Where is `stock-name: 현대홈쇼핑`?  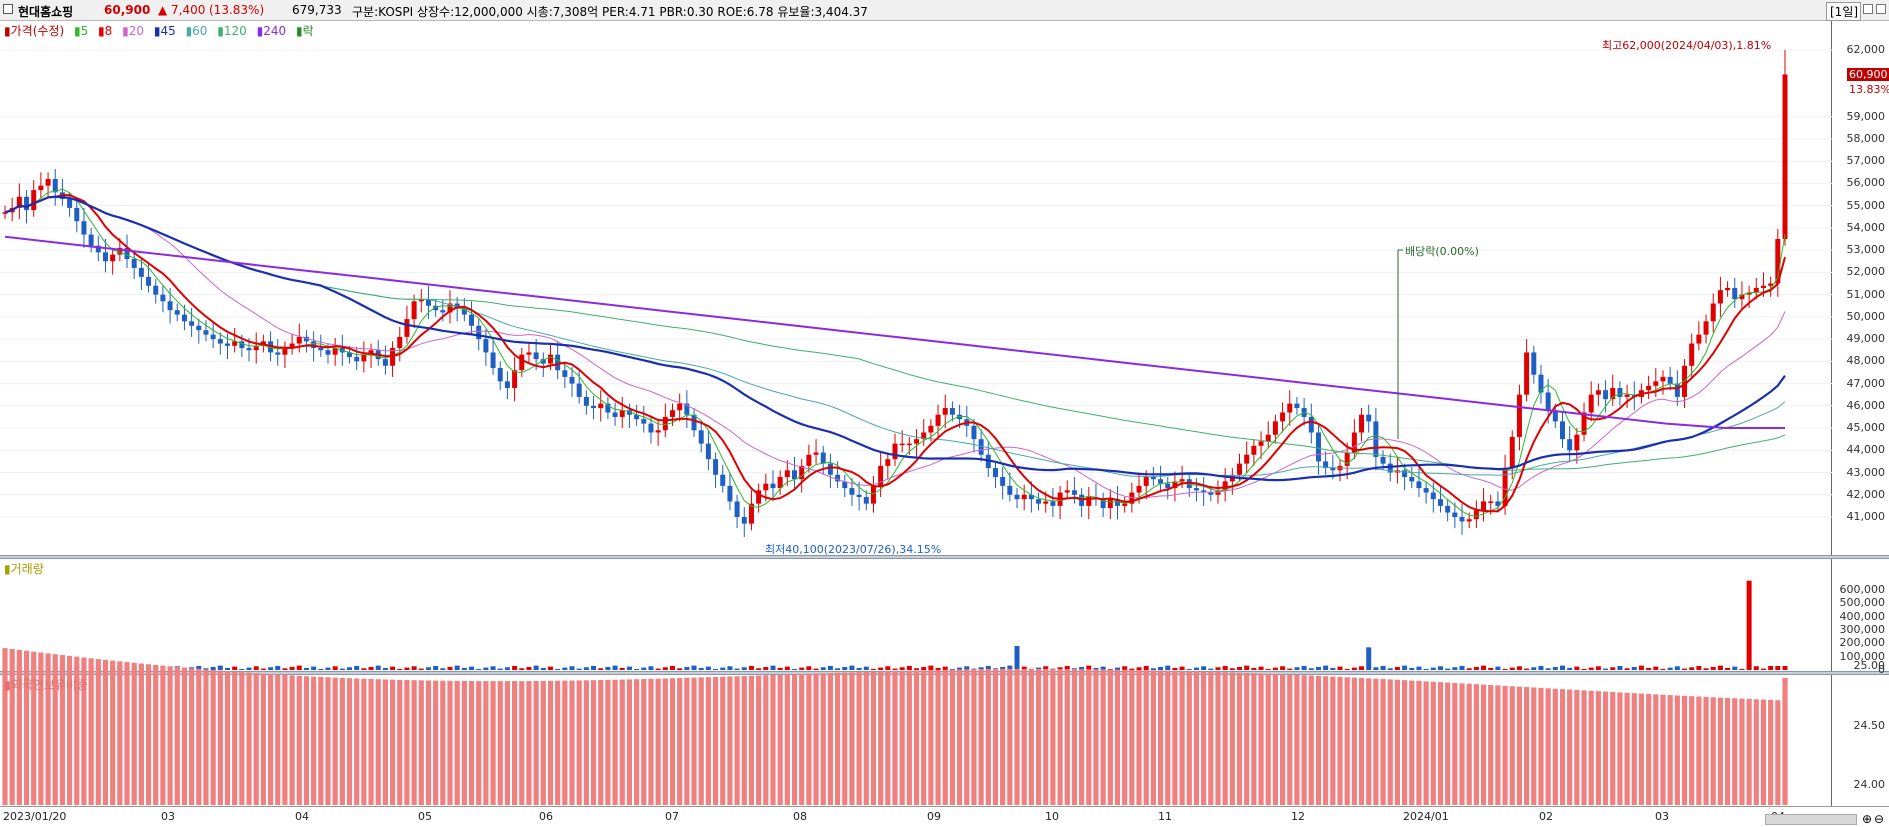
stock-name: 현대홈쇼핑 is located at coordinates (46, 12).